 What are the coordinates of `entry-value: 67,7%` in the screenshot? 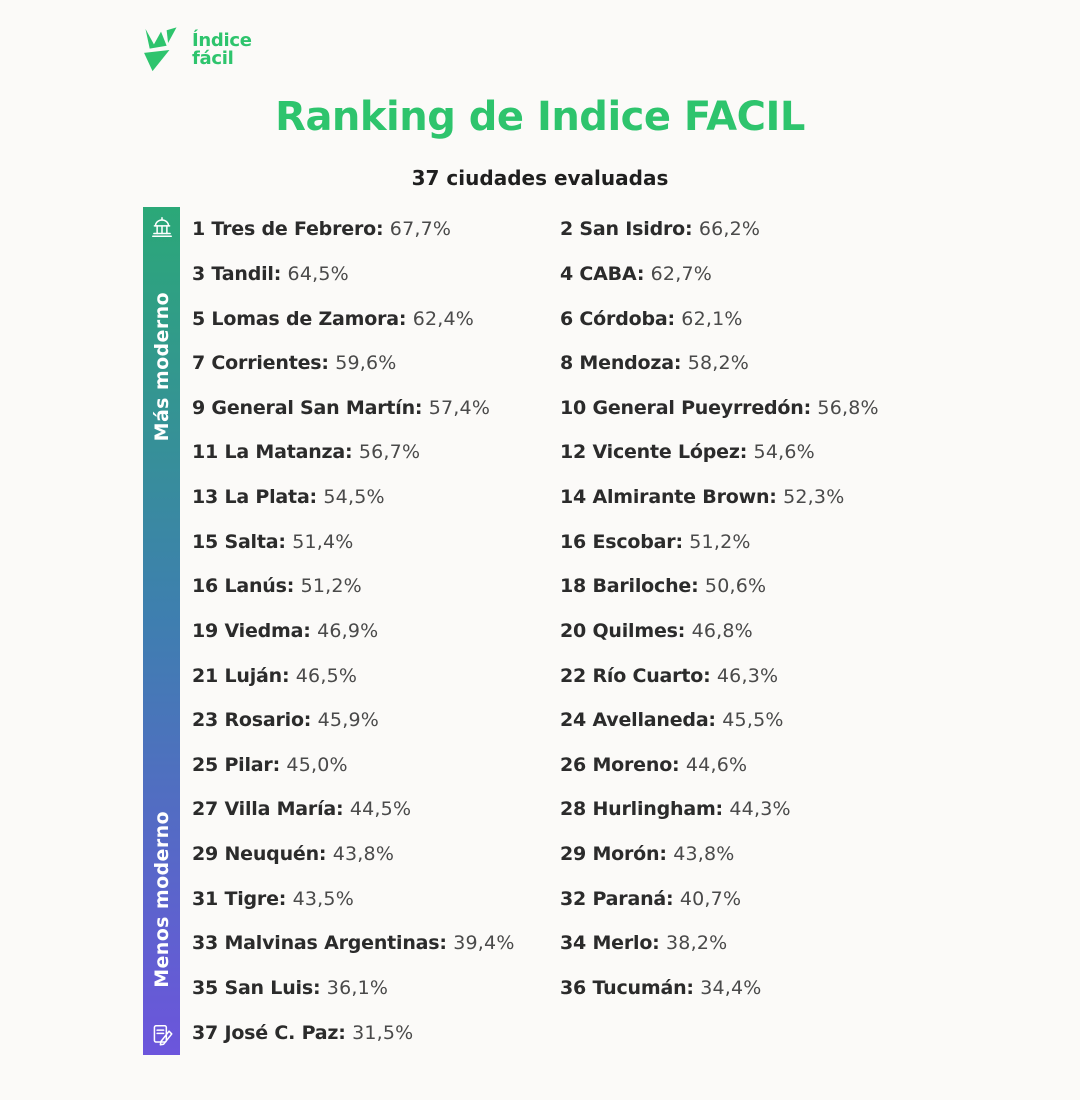 It's located at (420, 229).